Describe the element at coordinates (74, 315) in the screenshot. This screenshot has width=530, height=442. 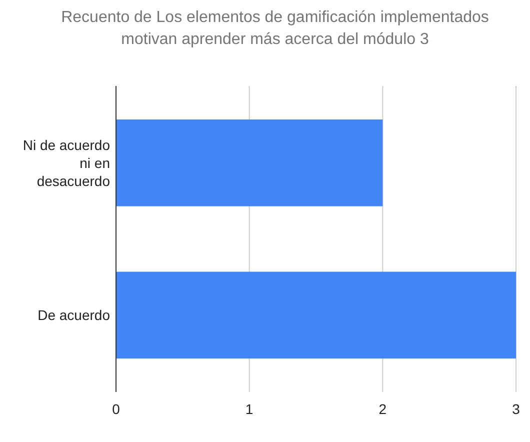
I see `y-tick-label: De acuerdo` at that location.